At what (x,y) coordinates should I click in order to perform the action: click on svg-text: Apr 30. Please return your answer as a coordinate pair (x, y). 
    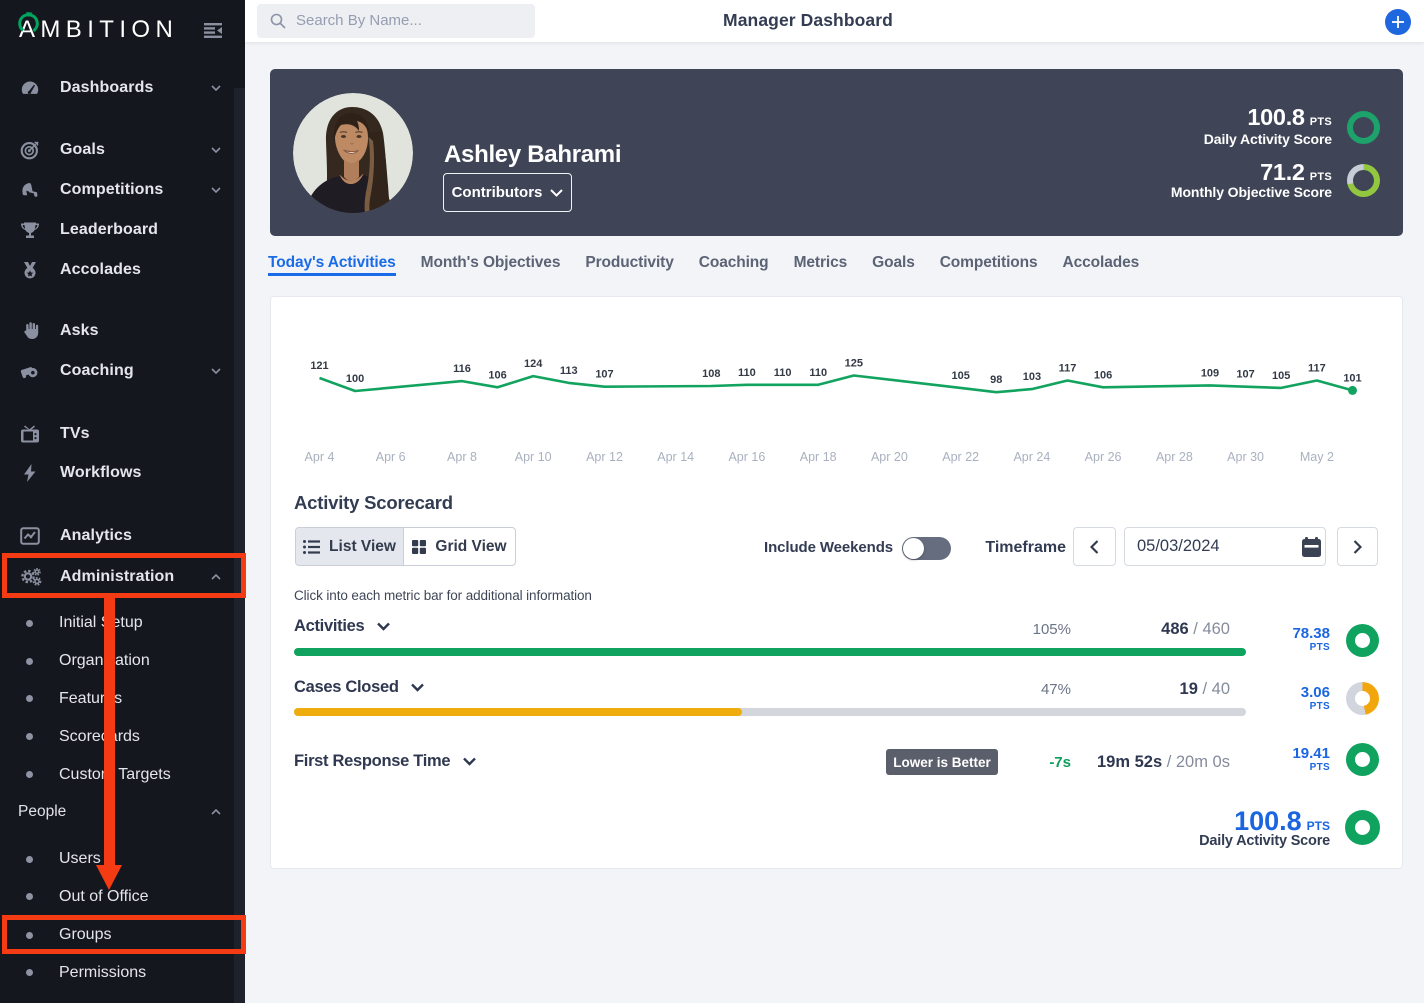
    Looking at the image, I should click on (1245, 457).